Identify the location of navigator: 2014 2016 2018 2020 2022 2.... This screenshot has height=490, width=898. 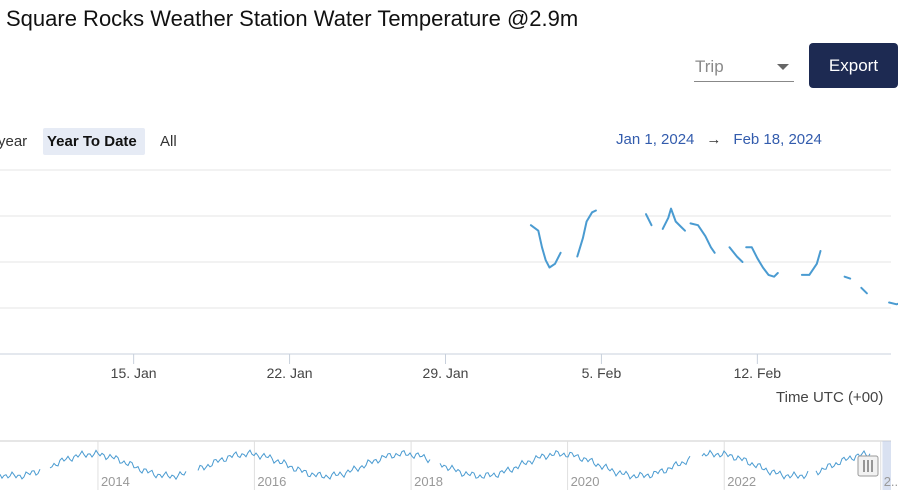
(449, 465).